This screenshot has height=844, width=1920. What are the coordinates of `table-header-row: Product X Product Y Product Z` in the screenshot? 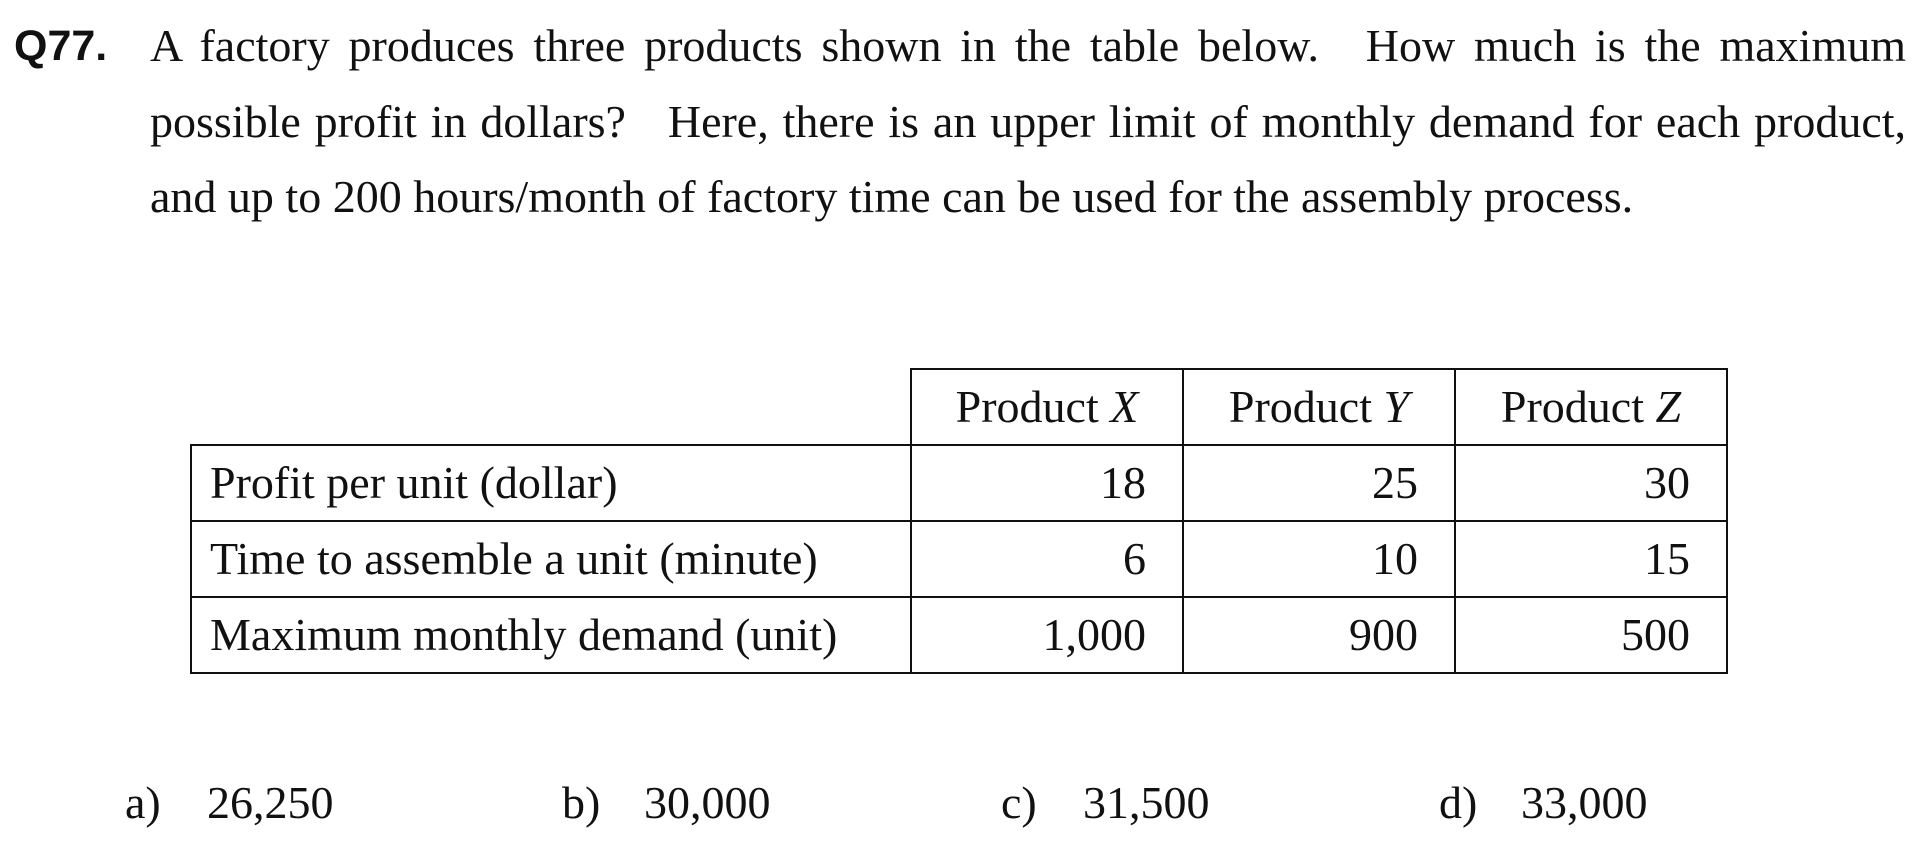 It's located at (959, 407).